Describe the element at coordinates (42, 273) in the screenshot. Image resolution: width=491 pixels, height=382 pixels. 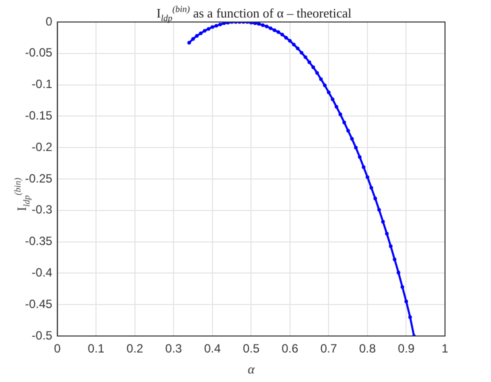
I see `y-tick-label: -0.4` at that location.